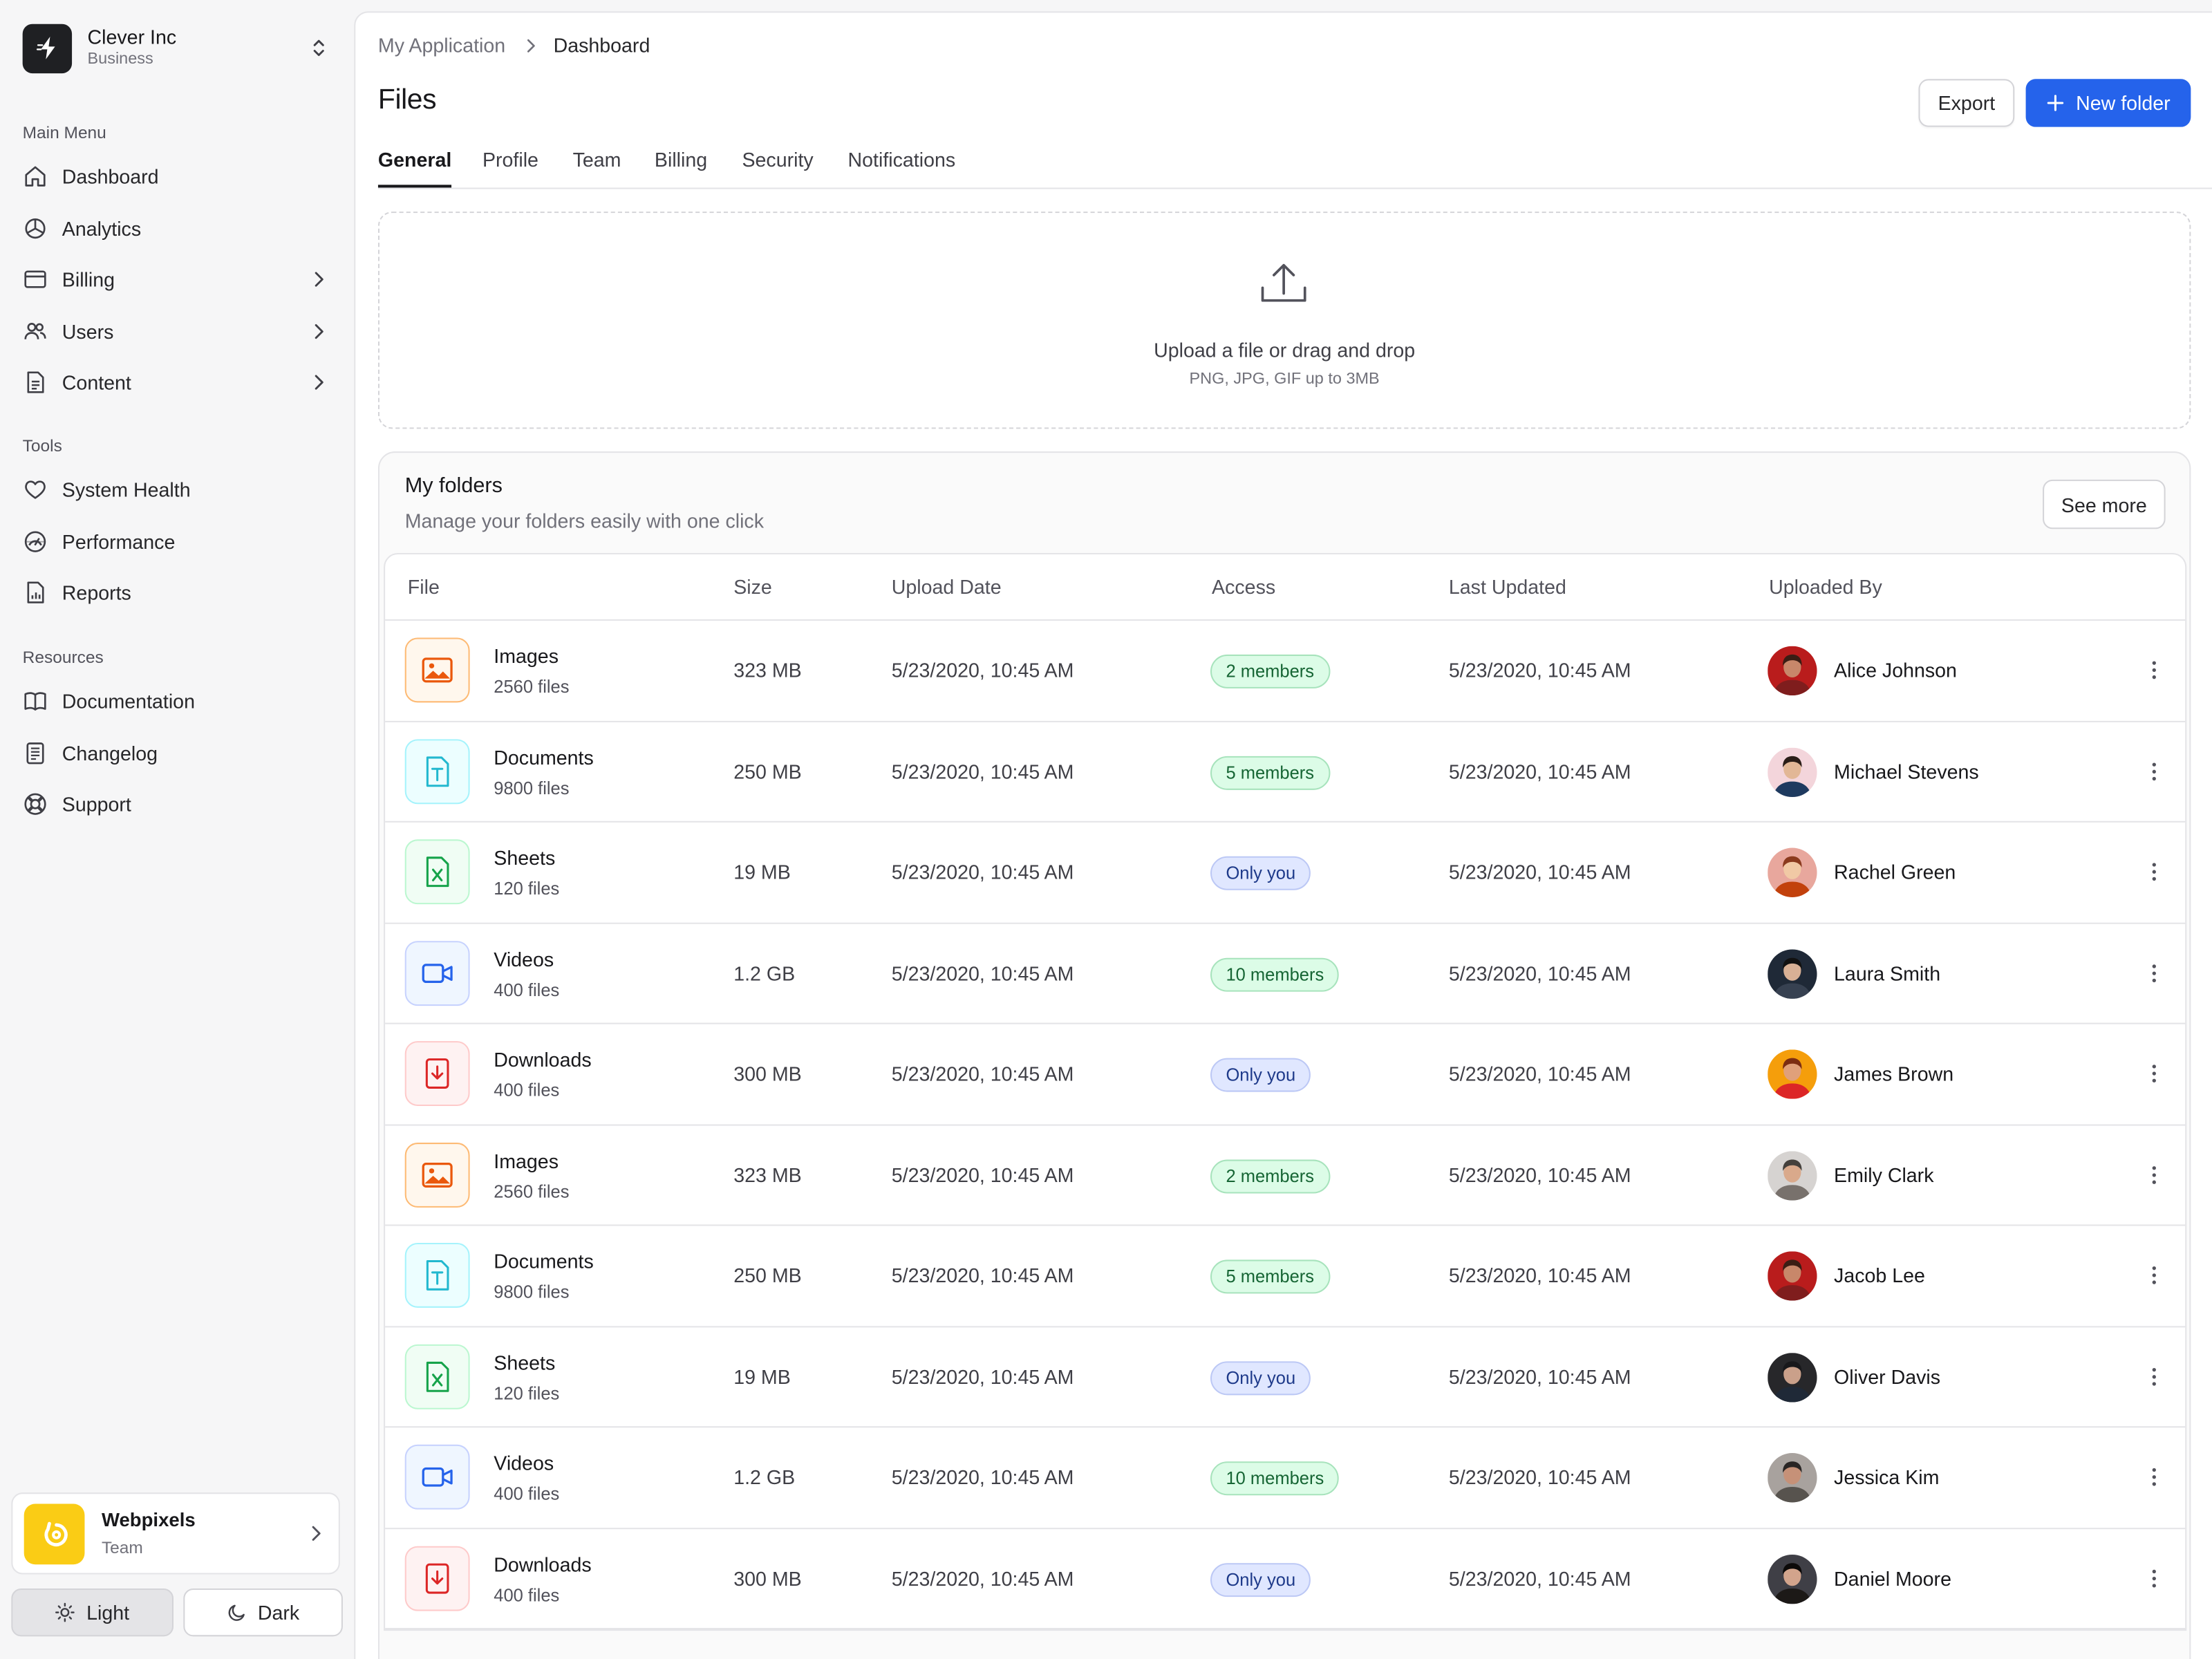 The image size is (2212, 1659). Describe the element at coordinates (1507, 587) in the screenshot. I see `column-header: Last Updated` at that location.